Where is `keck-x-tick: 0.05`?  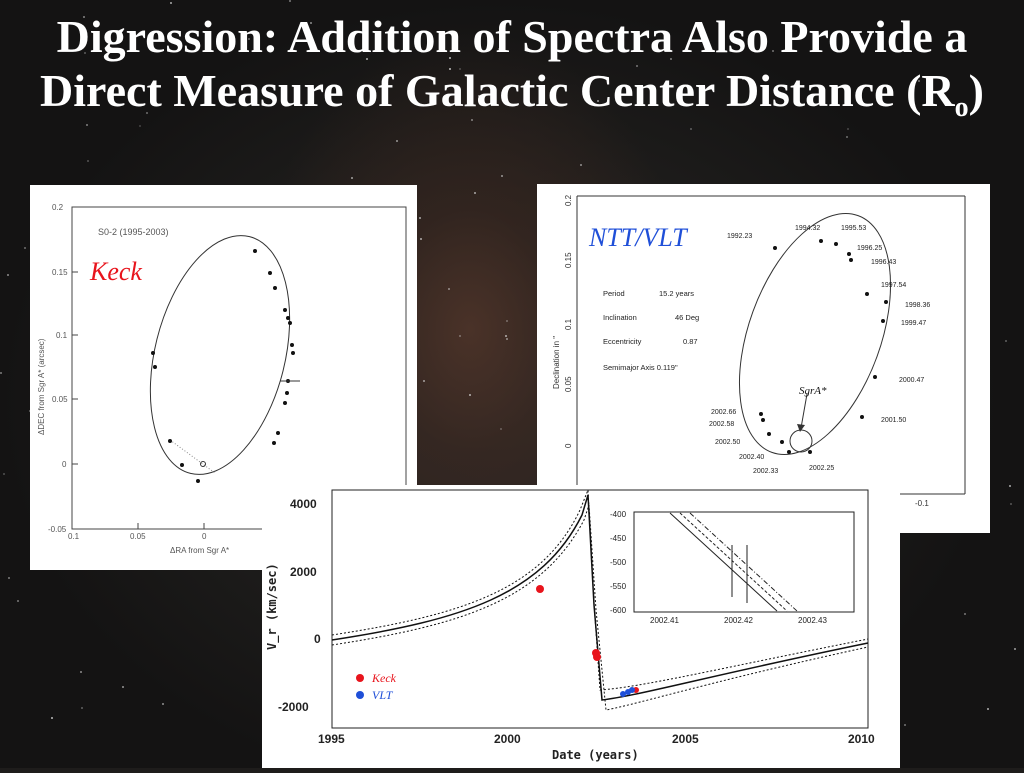
keck-x-tick: 0.05 is located at coordinates (138, 536).